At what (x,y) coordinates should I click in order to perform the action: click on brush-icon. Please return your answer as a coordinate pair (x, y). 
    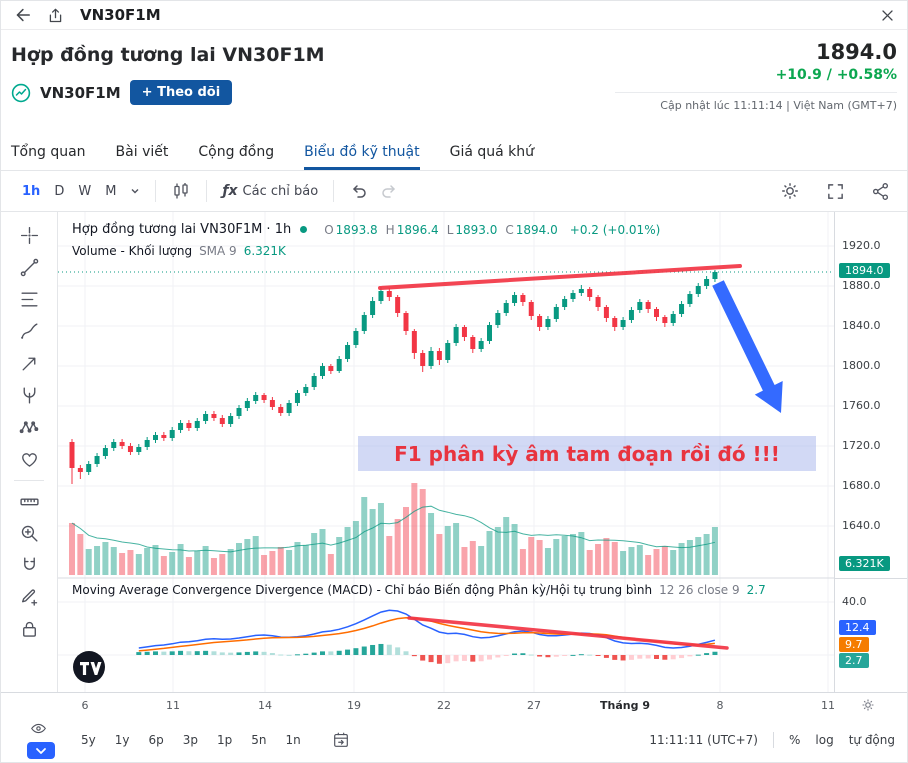
    Looking at the image, I should click on (29, 331).